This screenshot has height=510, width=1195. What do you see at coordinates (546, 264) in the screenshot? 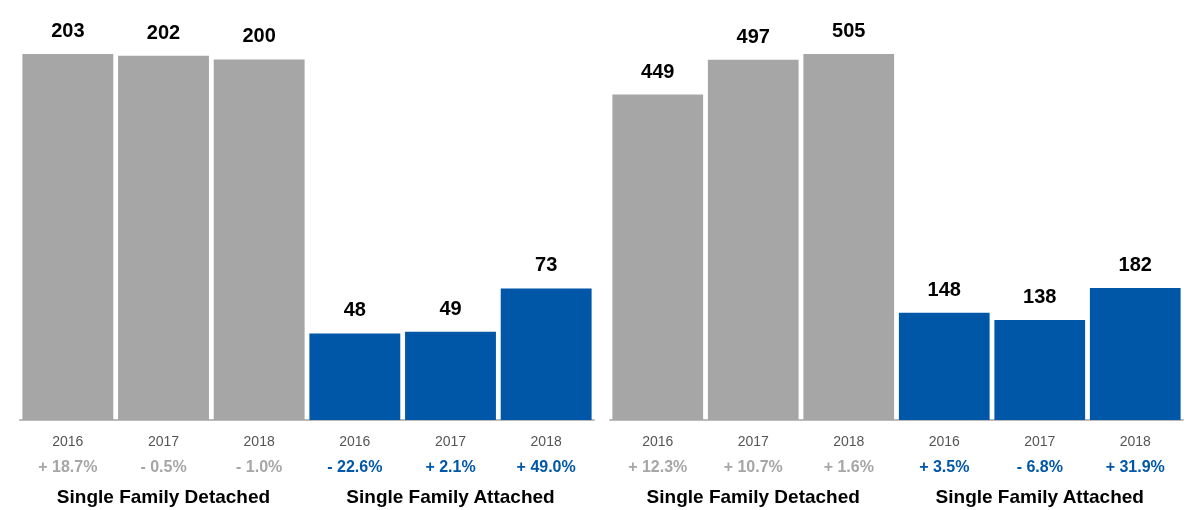
I see `data-label: 73` at bounding box center [546, 264].